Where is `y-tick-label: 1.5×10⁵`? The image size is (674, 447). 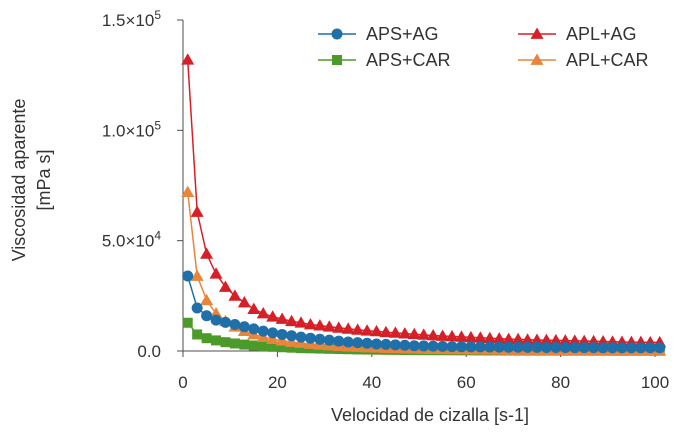
y-tick-label: 1.5×10⁵ is located at coordinates (131, 19).